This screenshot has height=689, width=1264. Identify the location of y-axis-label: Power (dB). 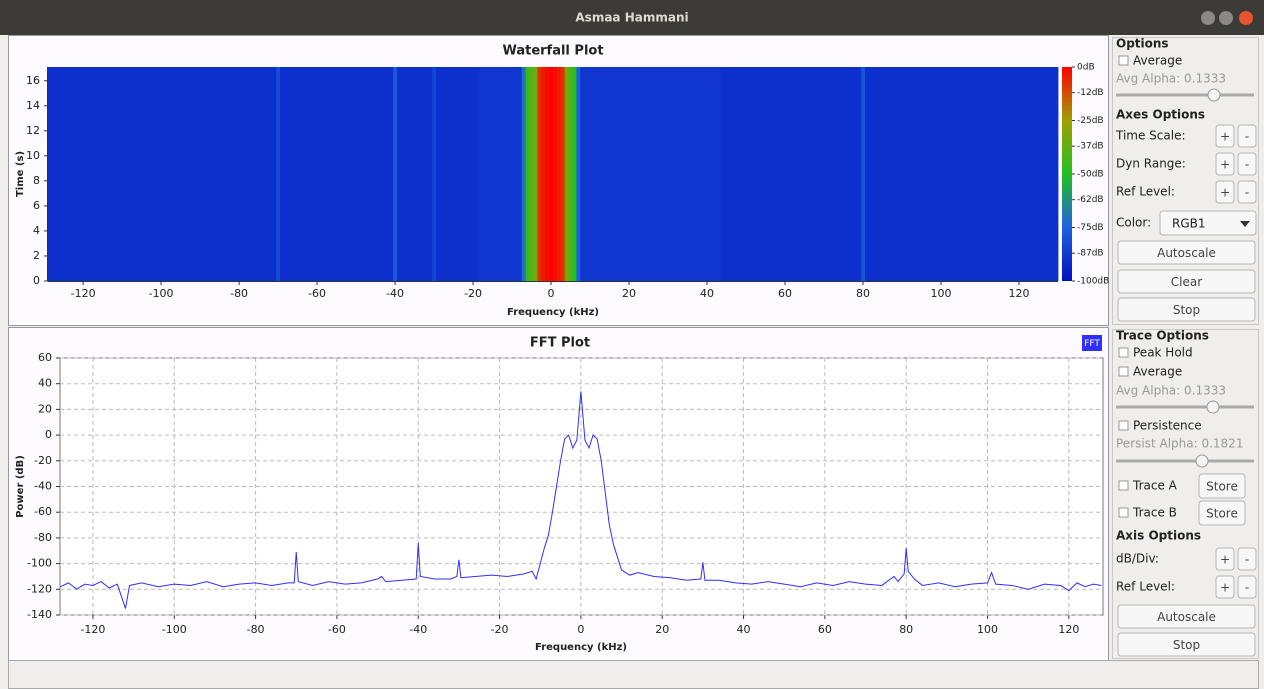
(20, 486).